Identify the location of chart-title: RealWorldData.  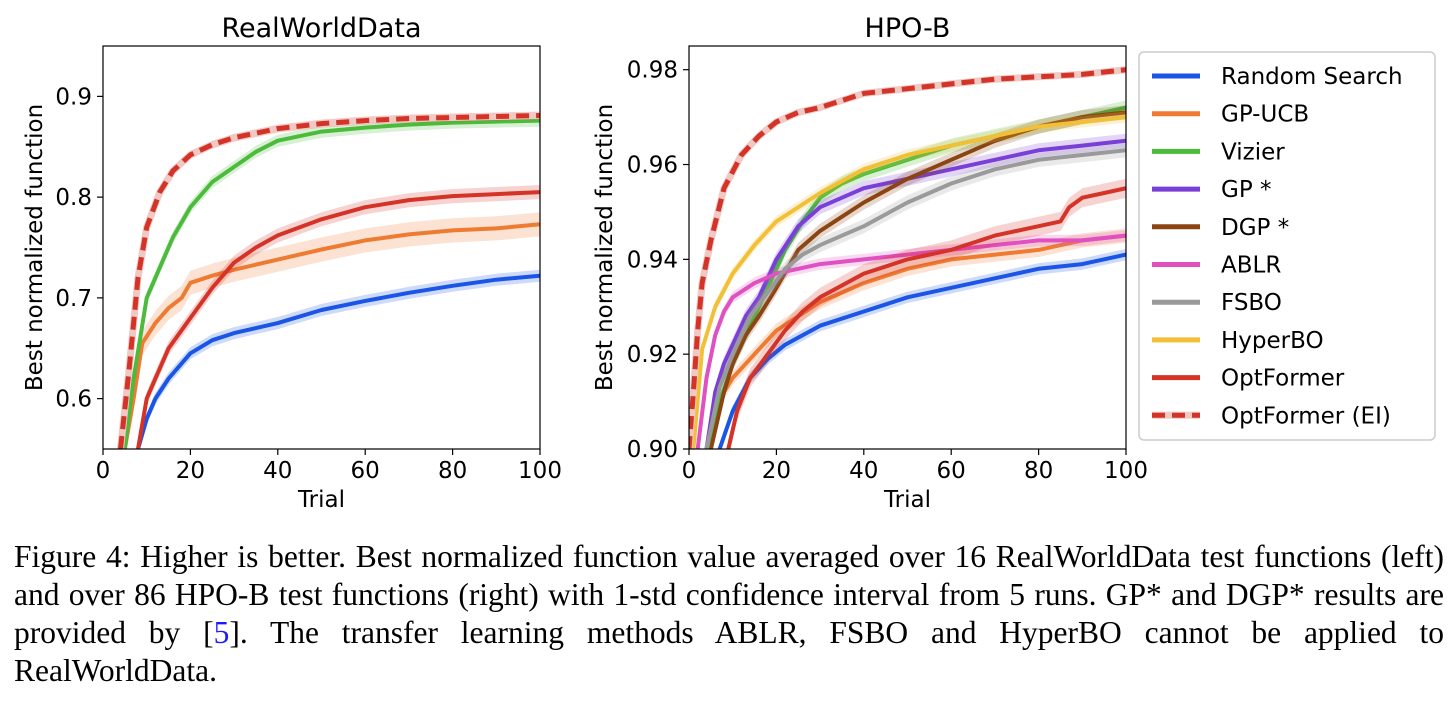
(321, 28).